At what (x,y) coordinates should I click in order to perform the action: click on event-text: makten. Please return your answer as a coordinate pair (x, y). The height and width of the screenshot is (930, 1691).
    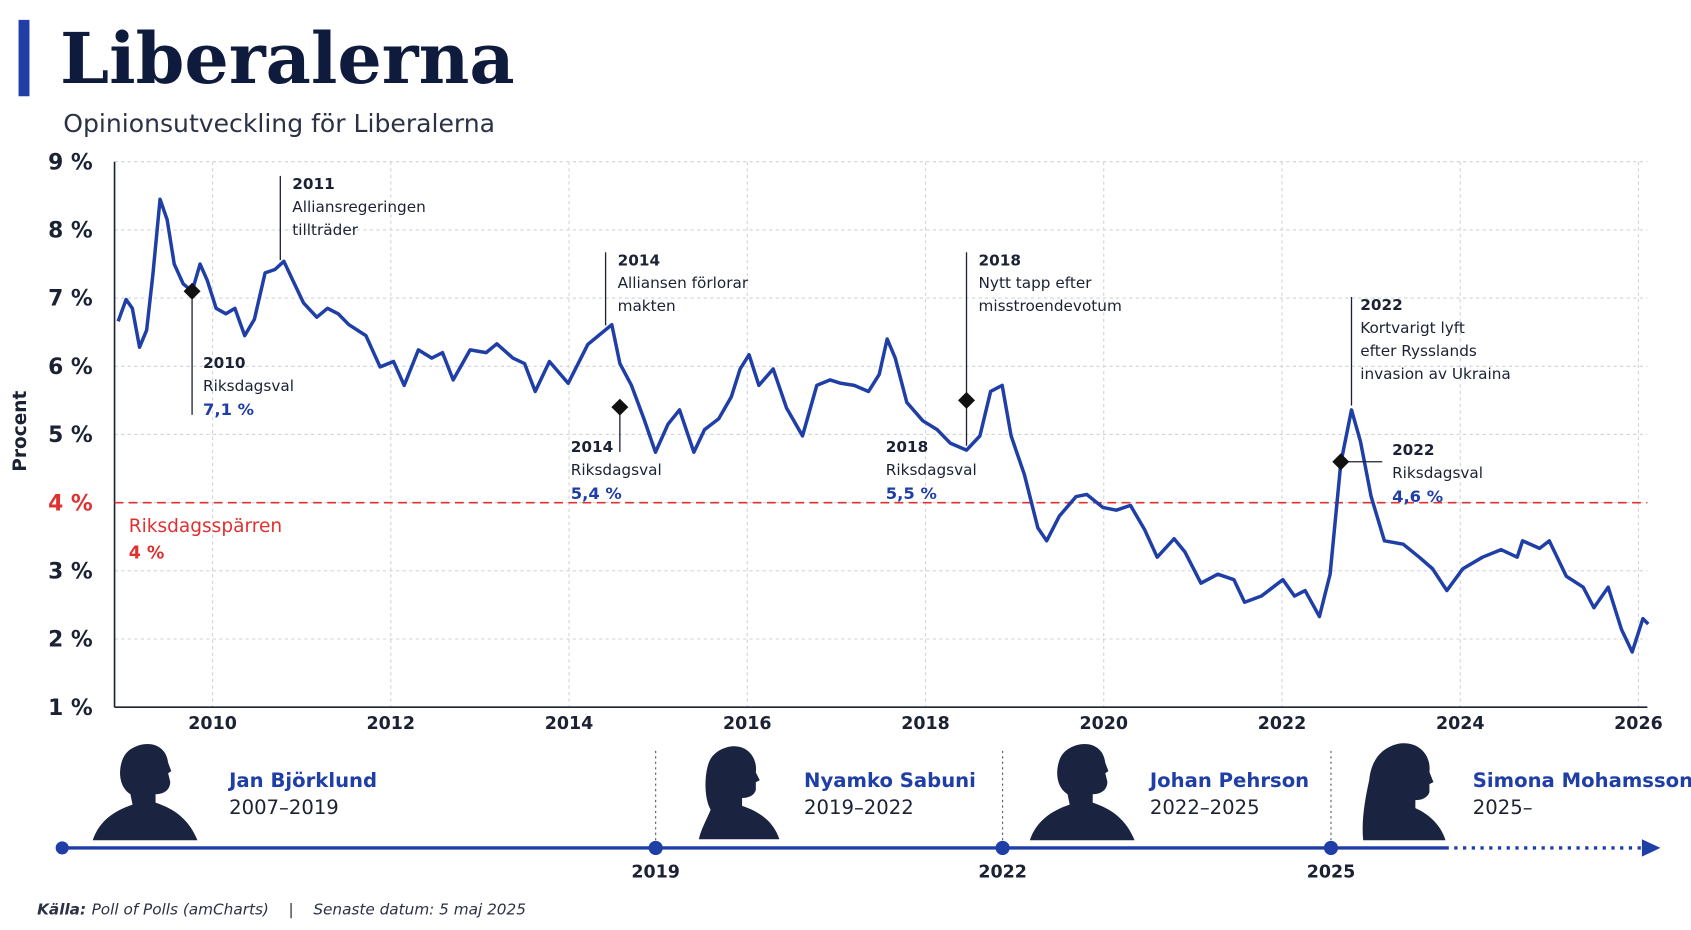
    Looking at the image, I should click on (647, 306).